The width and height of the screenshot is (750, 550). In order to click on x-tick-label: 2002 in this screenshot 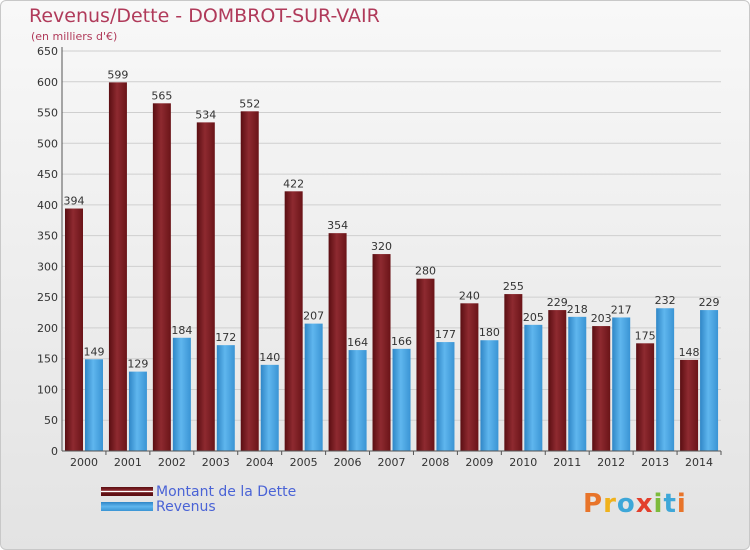, I will do `click(172, 462)`.